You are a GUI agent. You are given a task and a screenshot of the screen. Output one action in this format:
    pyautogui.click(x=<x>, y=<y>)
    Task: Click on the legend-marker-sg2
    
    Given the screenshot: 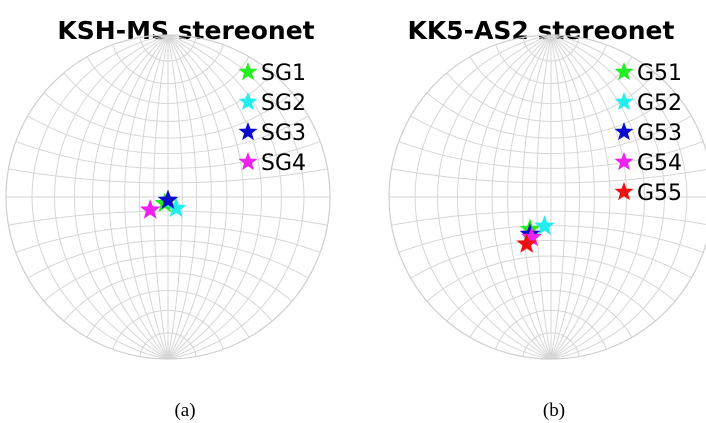 What is the action you would take?
    pyautogui.click(x=248, y=101)
    